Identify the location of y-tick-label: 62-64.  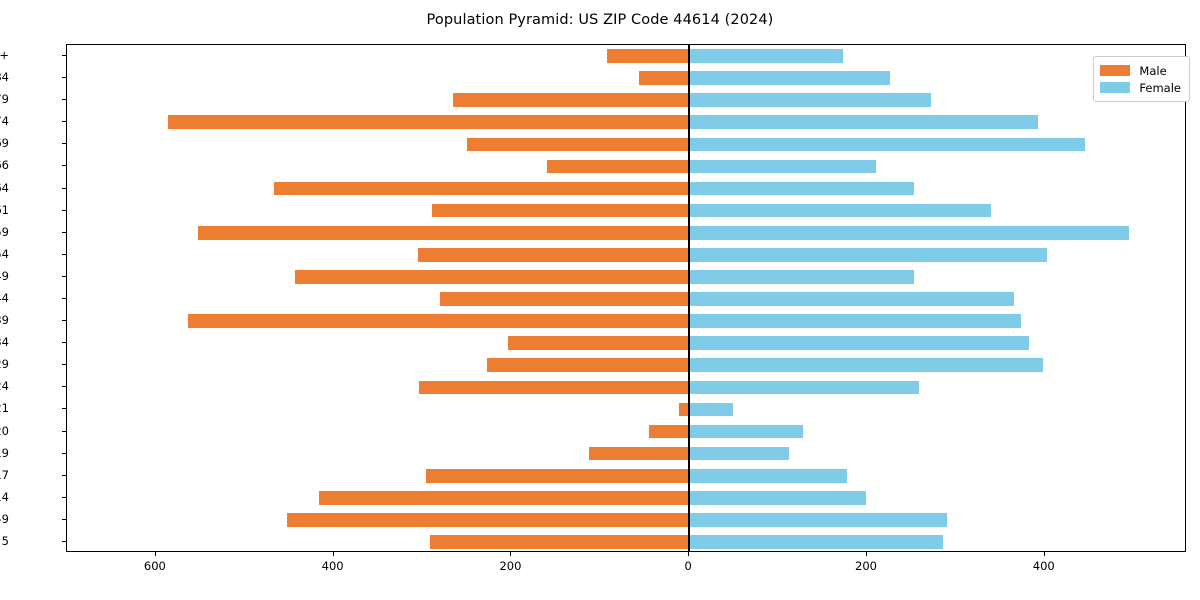
(4, 187).